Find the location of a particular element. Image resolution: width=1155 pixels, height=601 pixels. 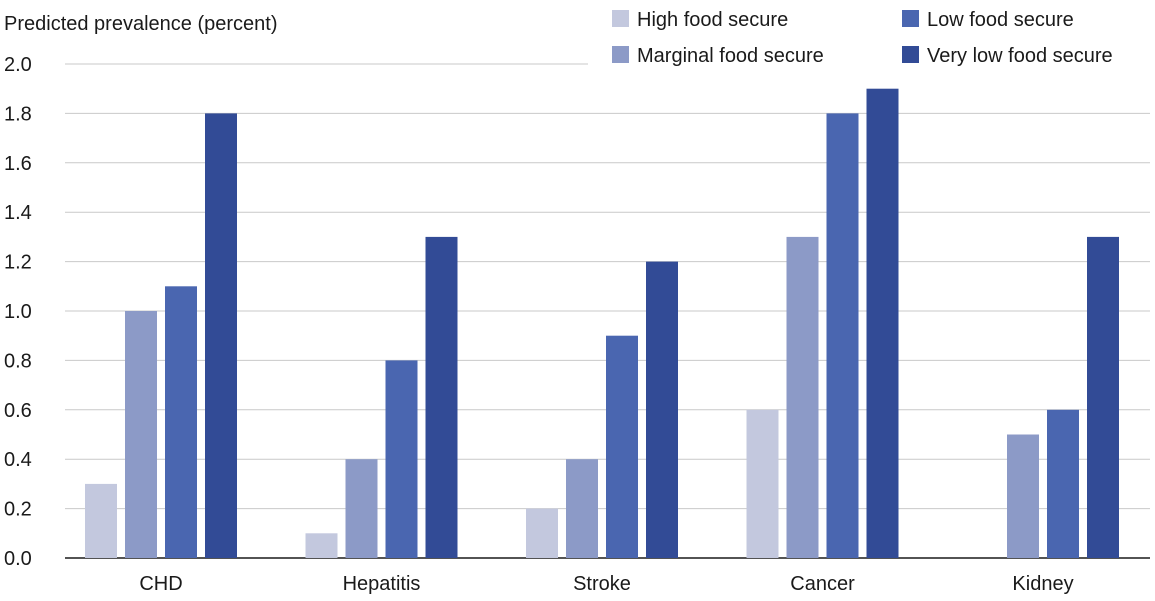

y-tick-label: 1.2 is located at coordinates (18, 263).